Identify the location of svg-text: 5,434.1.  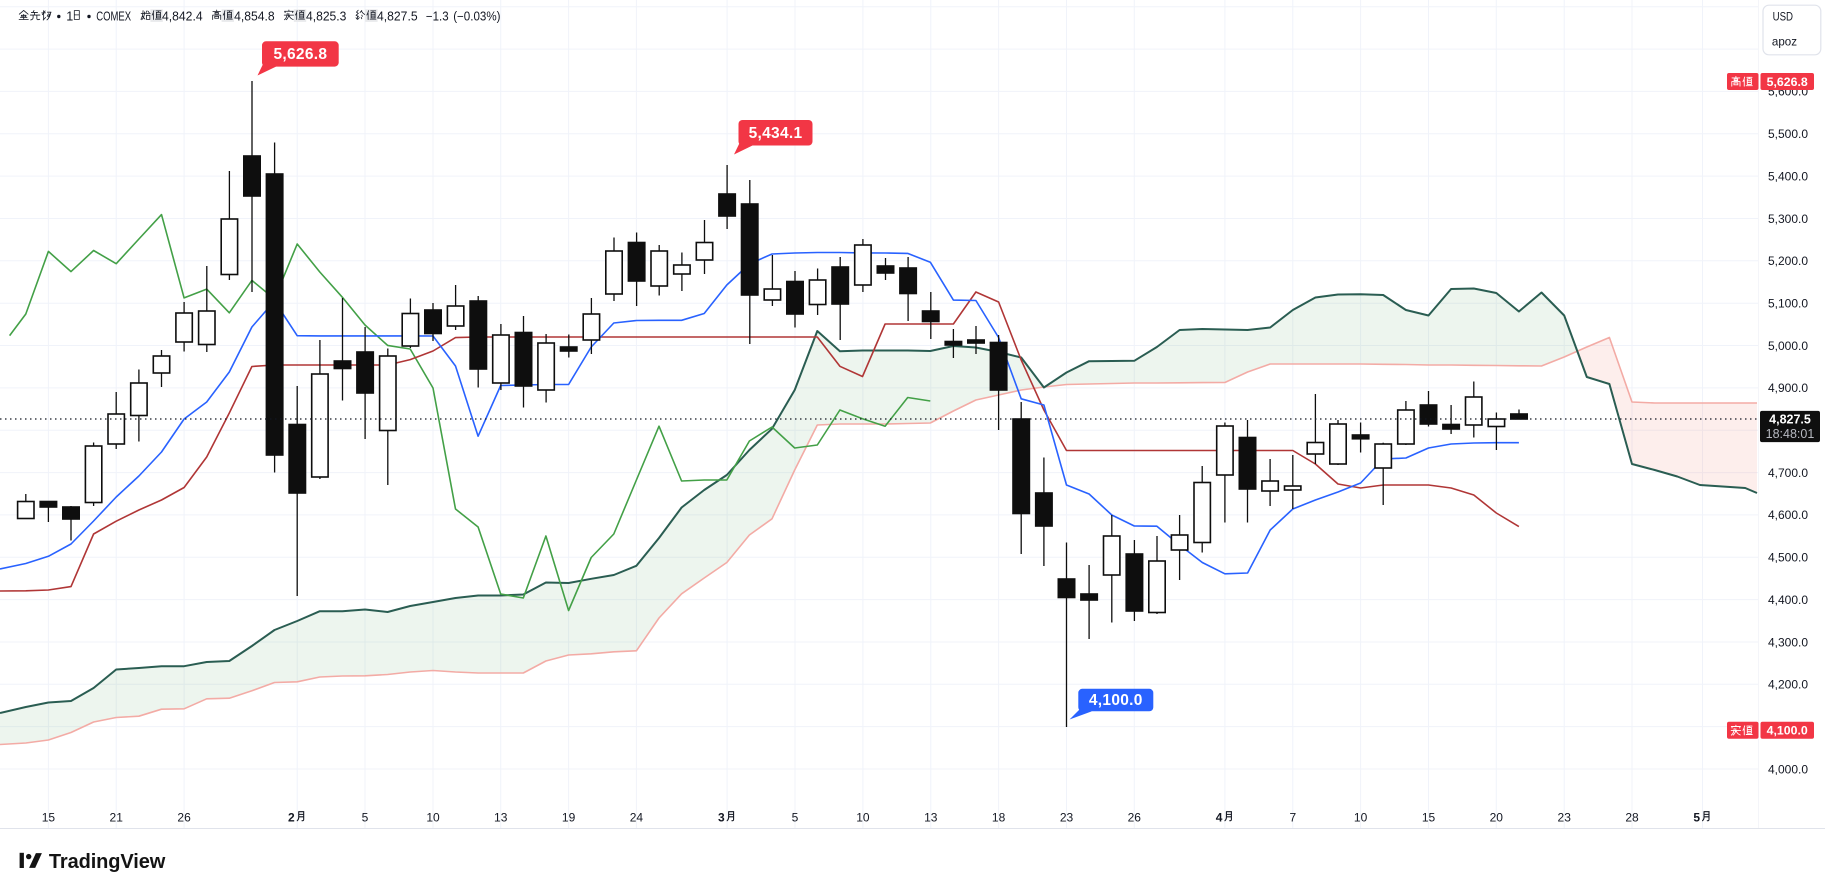
(776, 133).